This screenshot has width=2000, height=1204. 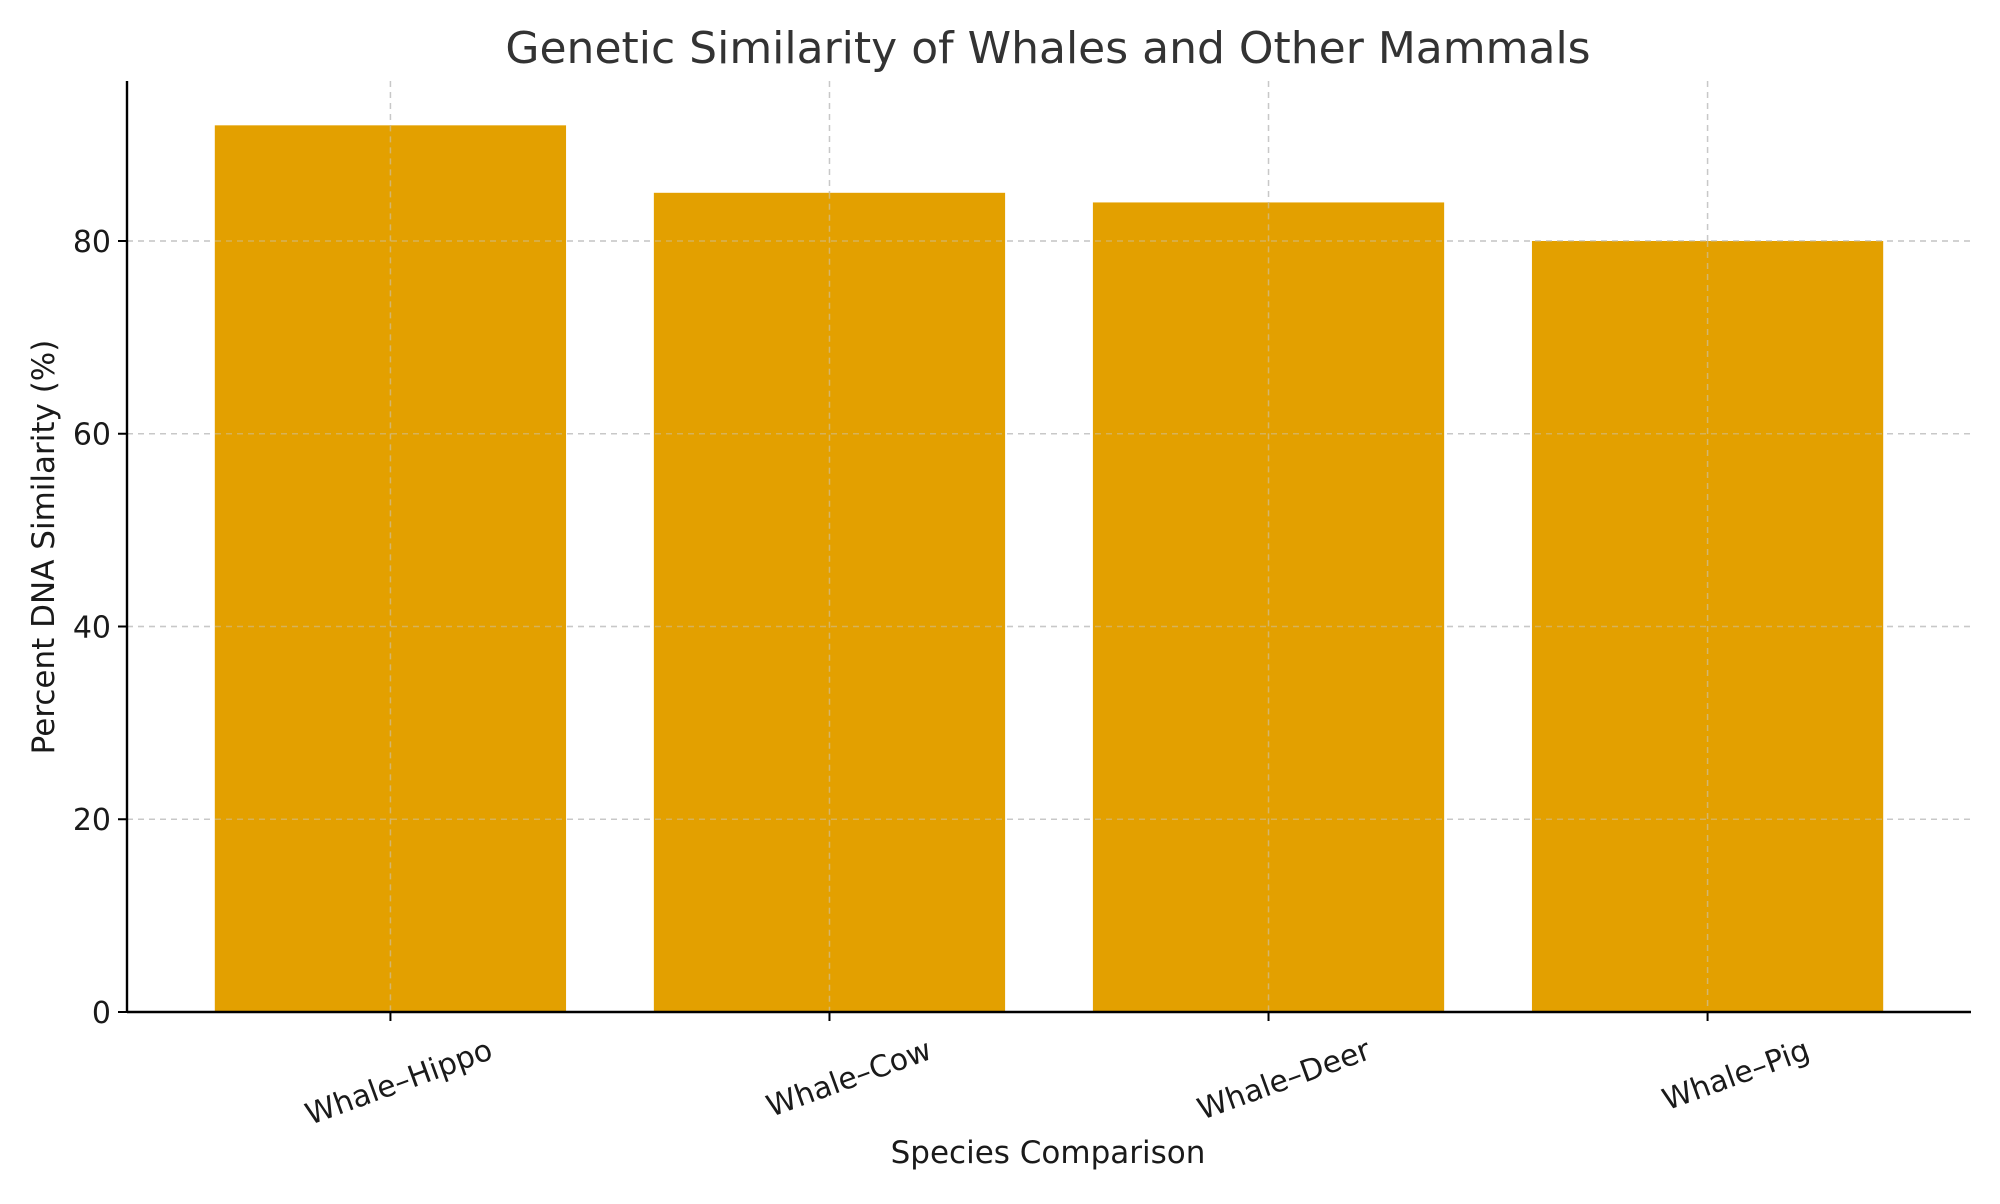 What do you see at coordinates (1057, 1072) in the screenshot?
I see `x-ticks: Whale–Hippo Whale–Cow Whale–Deer Whale–Pig` at bounding box center [1057, 1072].